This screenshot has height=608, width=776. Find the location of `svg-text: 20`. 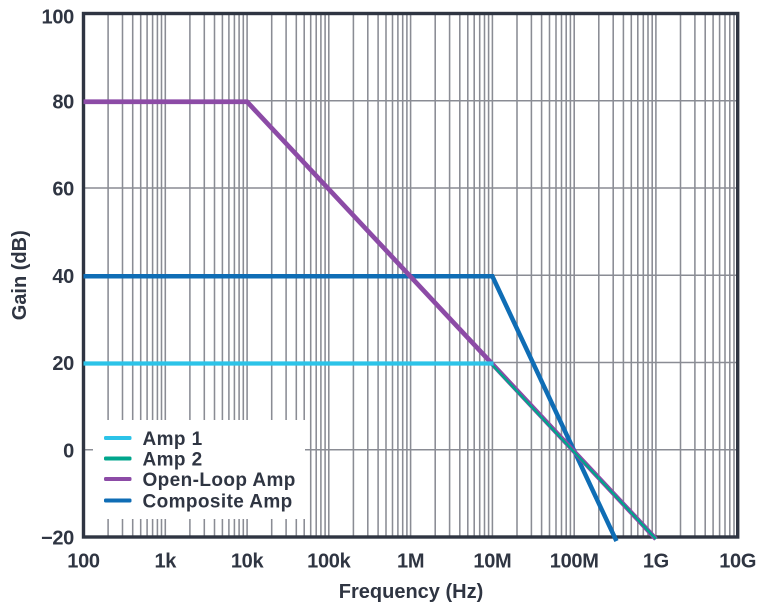

svg-text: 20 is located at coordinates (63, 364).